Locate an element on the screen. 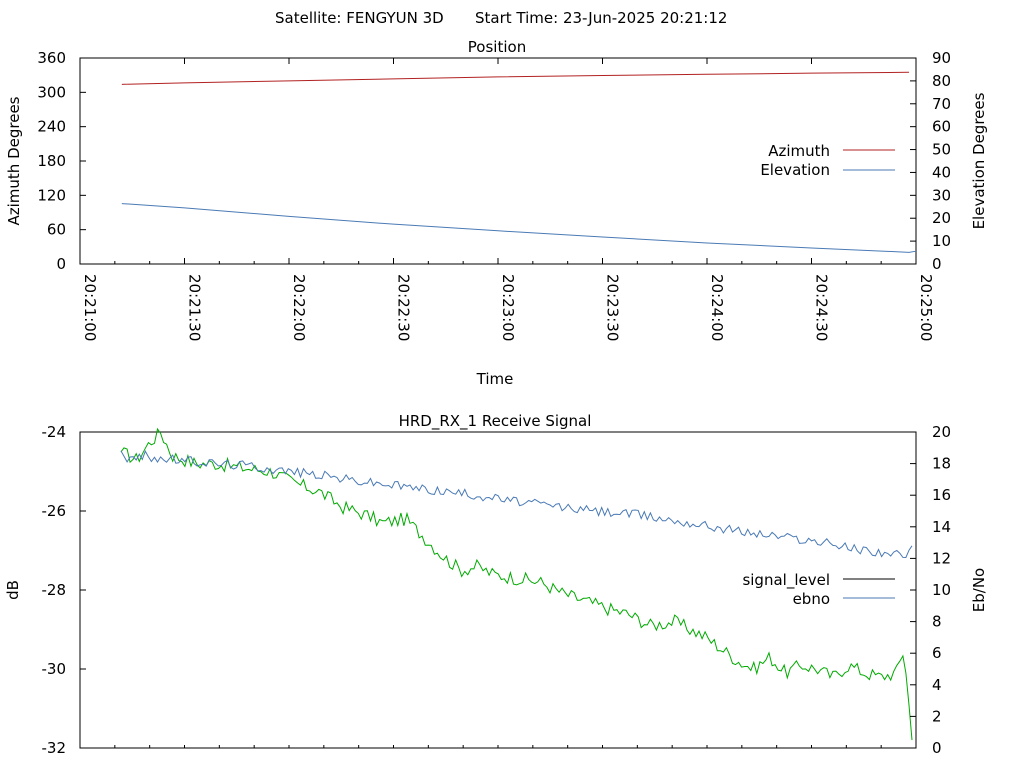 This screenshot has width=1024, height=768. signal-y2-tick-label: 8 is located at coordinates (937, 622).